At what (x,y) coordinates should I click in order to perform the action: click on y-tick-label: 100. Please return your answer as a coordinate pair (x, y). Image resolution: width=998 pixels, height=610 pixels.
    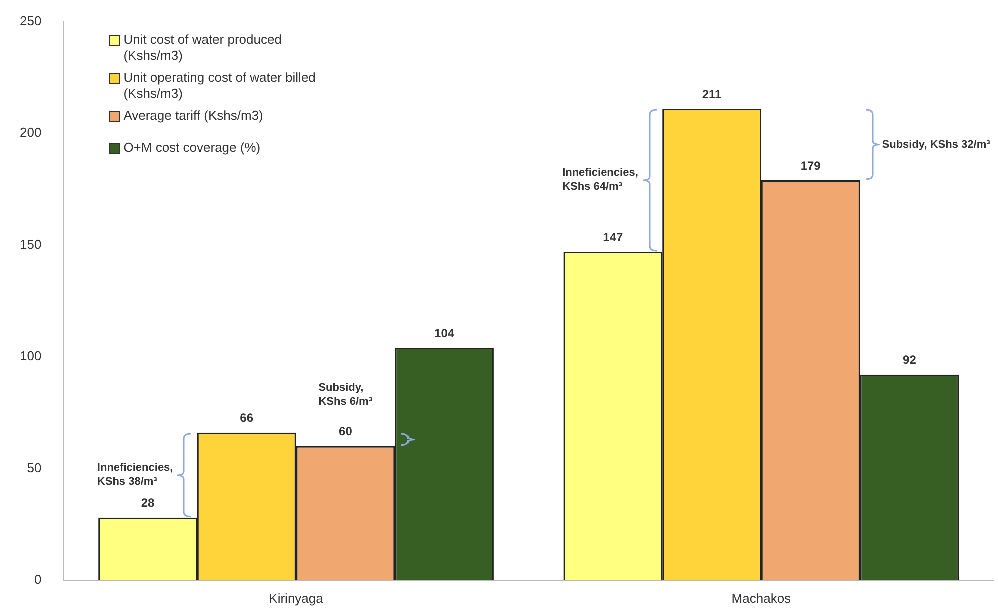
    Looking at the image, I should click on (31, 356).